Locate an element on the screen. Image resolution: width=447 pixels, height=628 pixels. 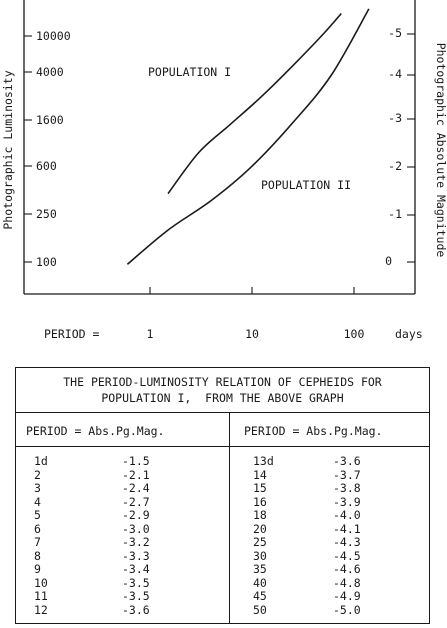
magnitude-cell: -1.5 is located at coordinates (136, 461).